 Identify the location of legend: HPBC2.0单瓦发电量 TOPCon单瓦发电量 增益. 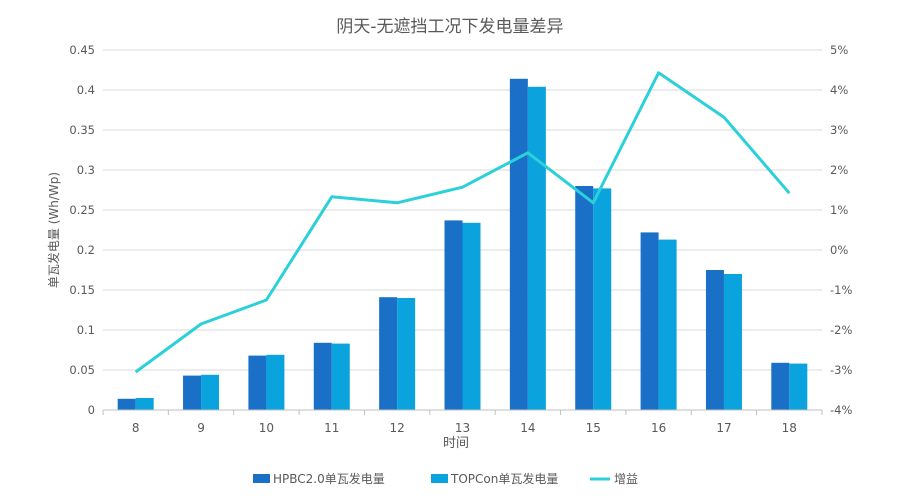
(445, 478).